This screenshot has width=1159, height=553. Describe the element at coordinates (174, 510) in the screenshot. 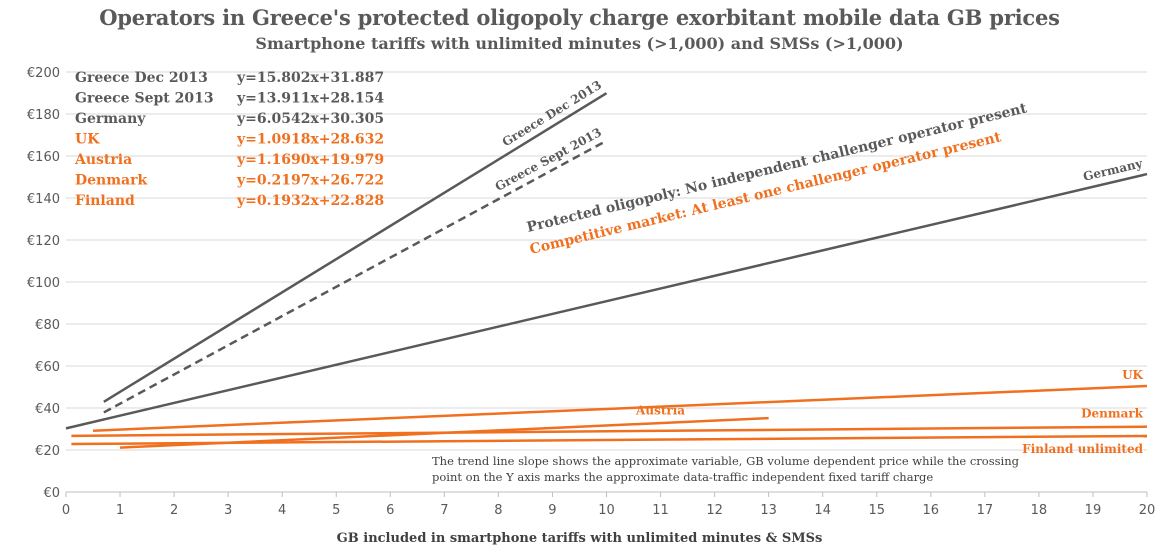

I see `x-tick-label: 2` at that location.